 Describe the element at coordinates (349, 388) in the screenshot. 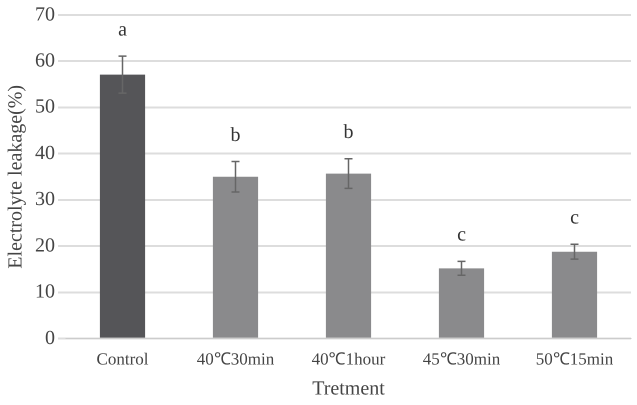

I see `x-axis-title: Tretment` at that location.